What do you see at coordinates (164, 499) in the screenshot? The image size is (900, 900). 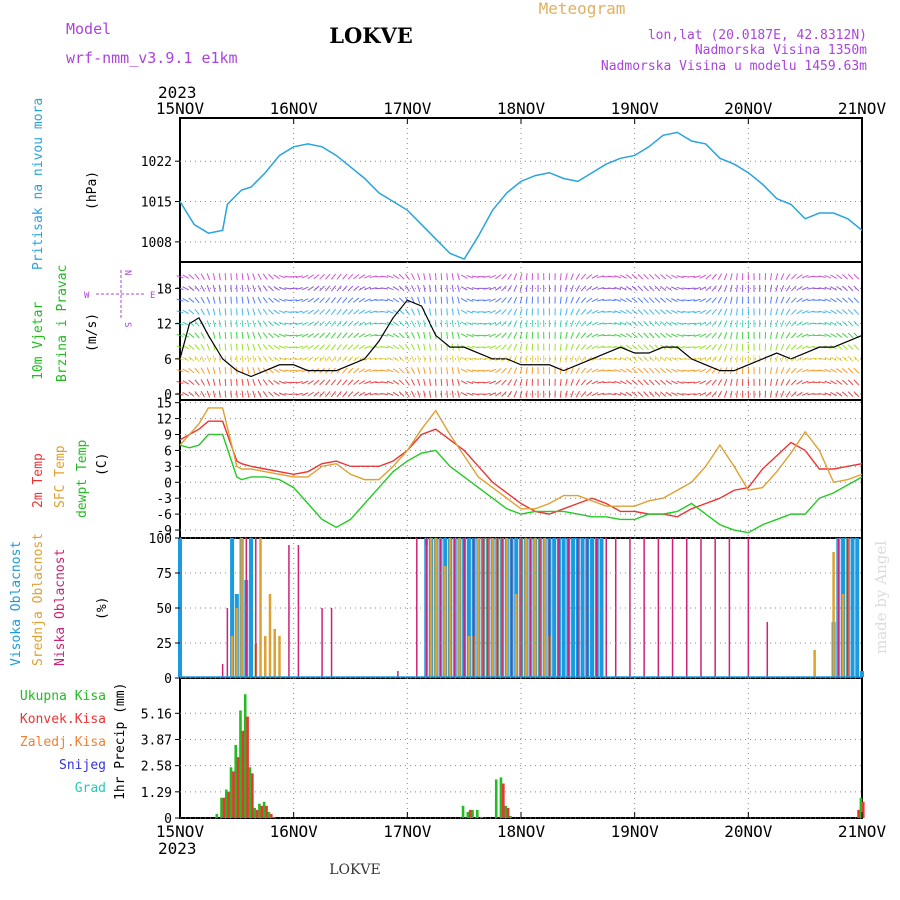 I see `y-tick-label: -3` at bounding box center [164, 499].